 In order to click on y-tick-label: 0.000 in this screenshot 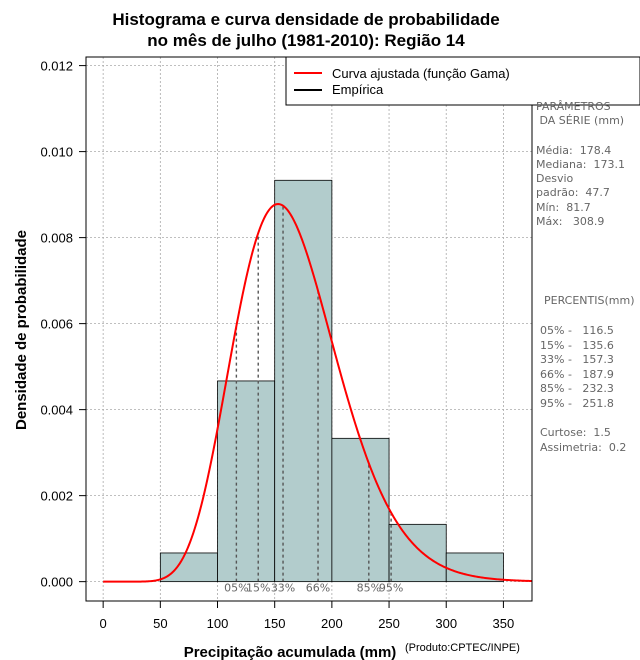, I will do `click(56, 582)`.